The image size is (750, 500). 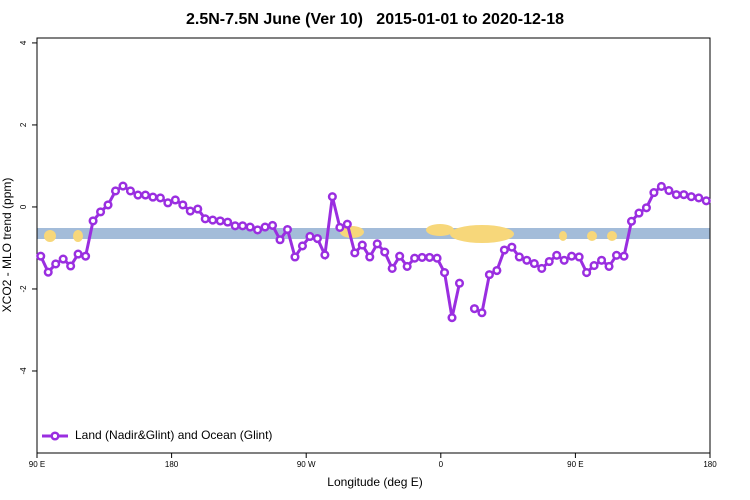 What do you see at coordinates (55, 436) in the screenshot?
I see `legend-marker` at bounding box center [55, 436].